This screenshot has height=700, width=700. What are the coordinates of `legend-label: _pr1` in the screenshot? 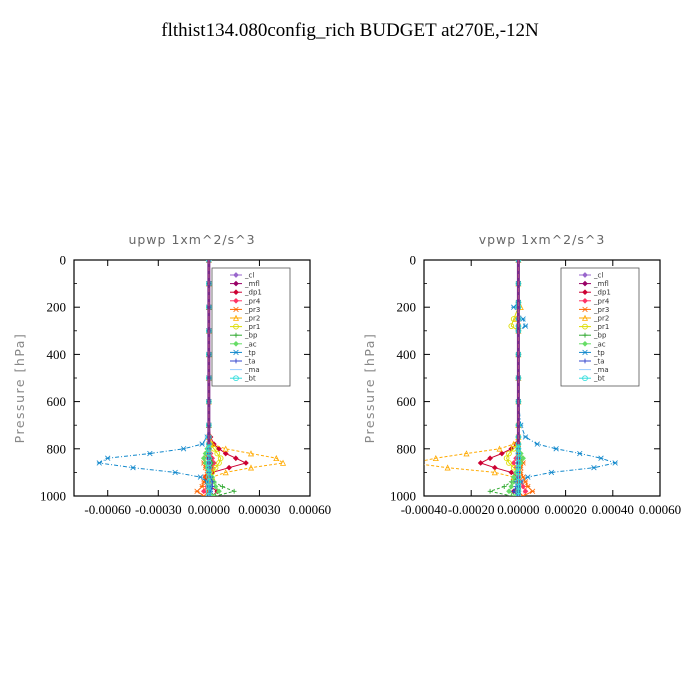 It's located at (601, 327).